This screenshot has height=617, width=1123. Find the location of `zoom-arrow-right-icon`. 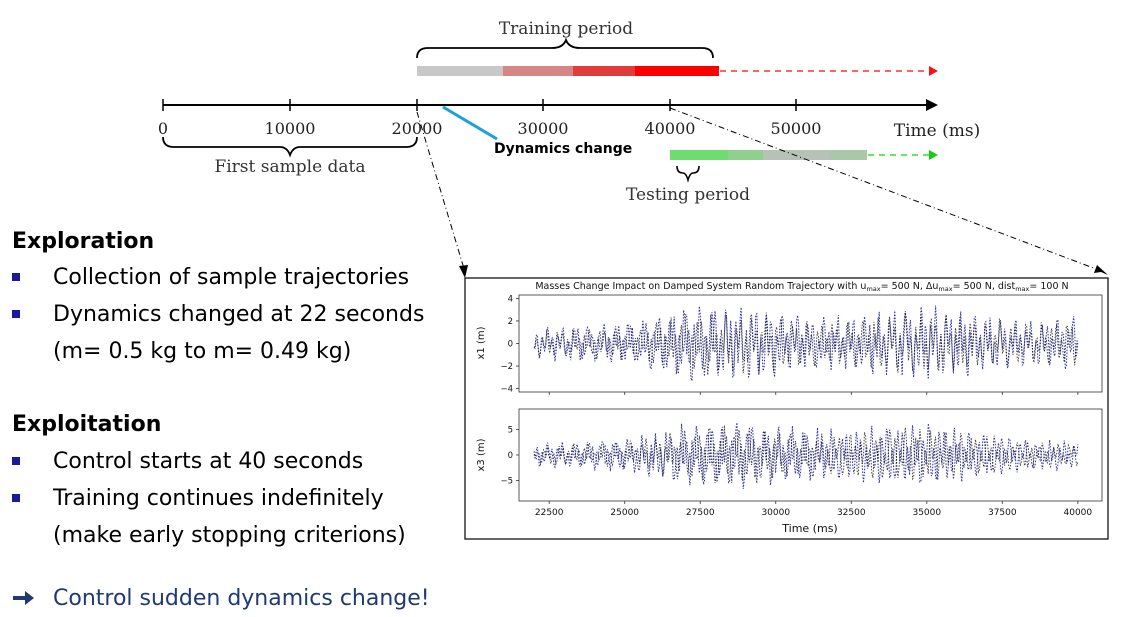

zoom-arrow-right-icon is located at coordinates (1101, 270).